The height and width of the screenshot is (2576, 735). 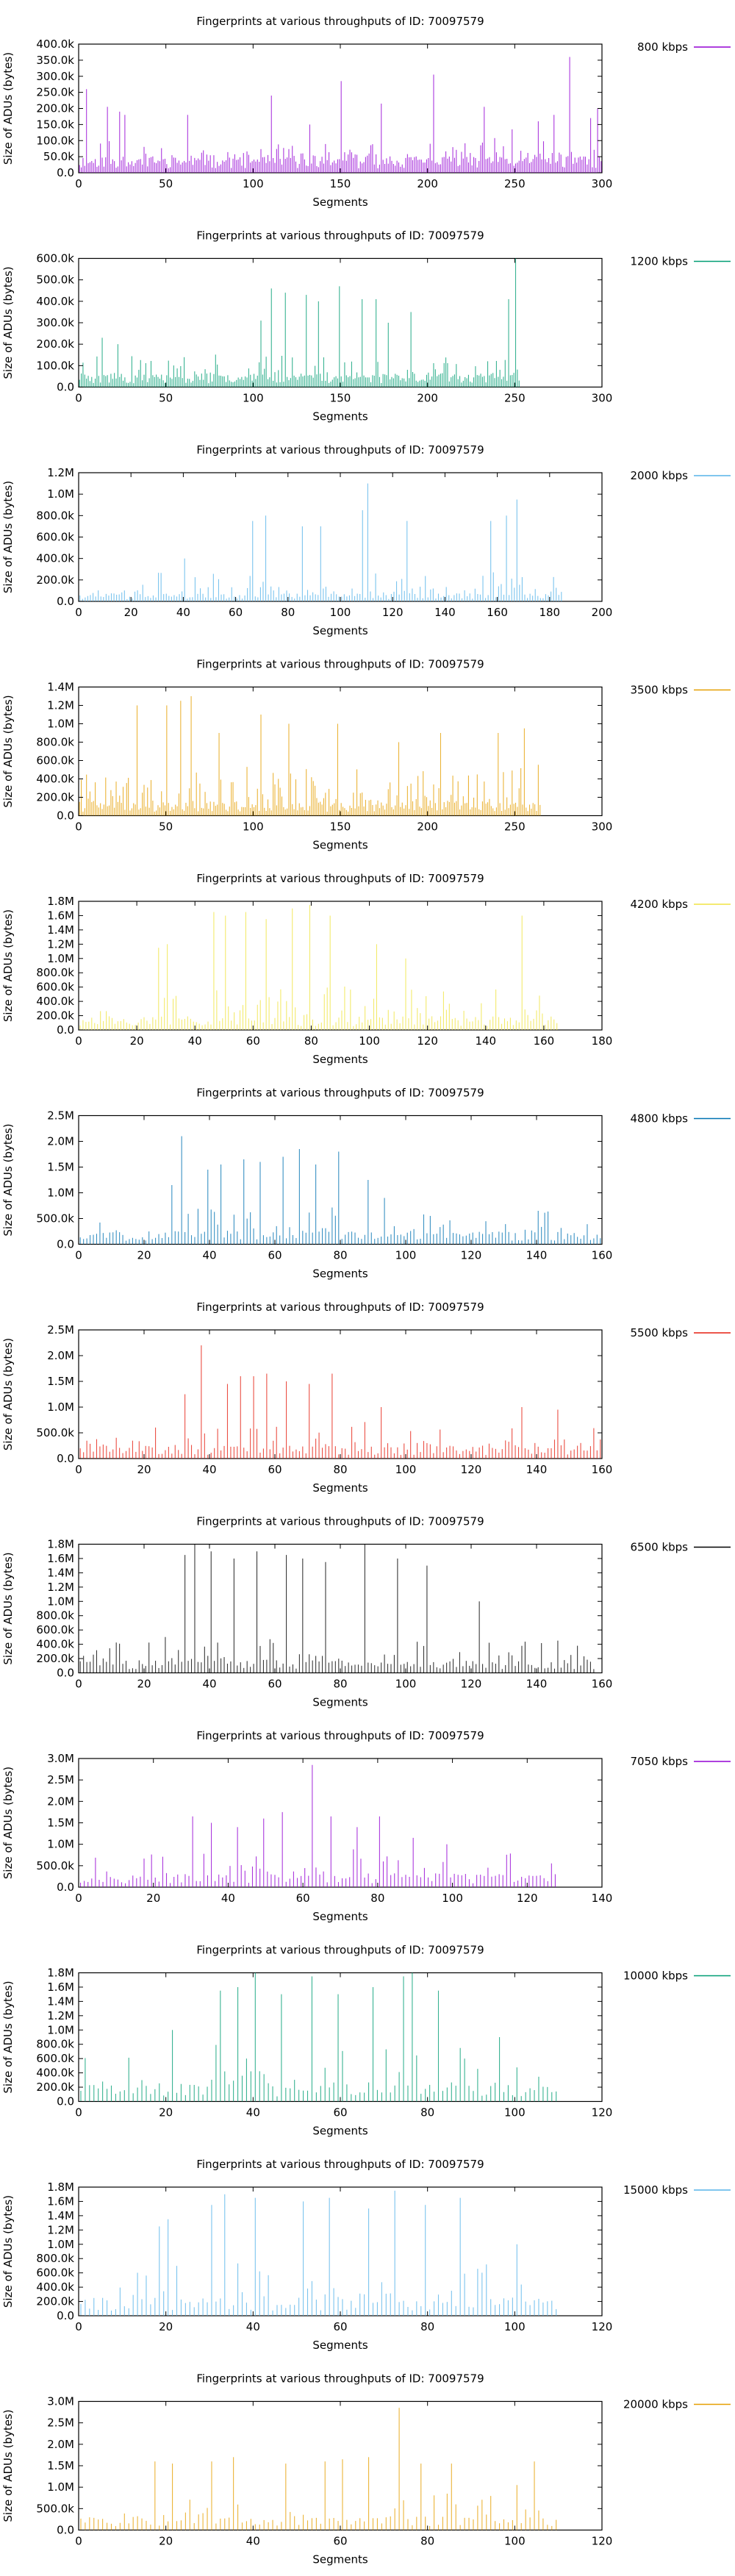 What do you see at coordinates (427, 398) in the screenshot?
I see `x-tick-label: 200` at bounding box center [427, 398].